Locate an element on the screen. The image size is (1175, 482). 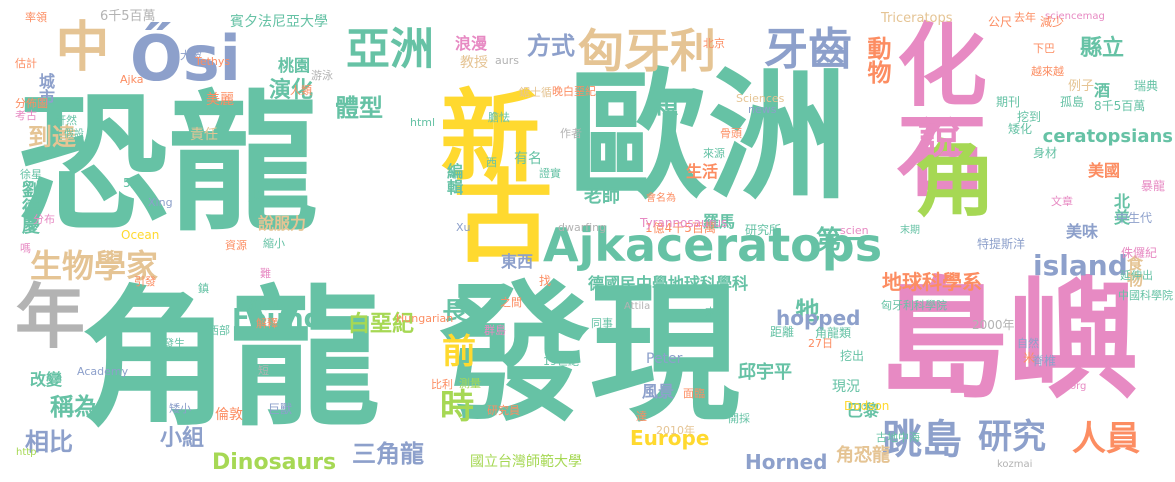
cloud-word: 來到 is located at coordinates (716, 312).